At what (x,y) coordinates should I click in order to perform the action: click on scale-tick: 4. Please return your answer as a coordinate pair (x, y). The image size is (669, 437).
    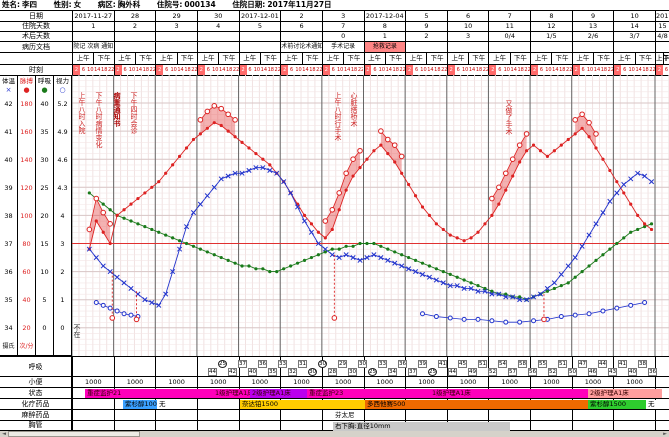
    Looking at the image, I should click on (62, 215).